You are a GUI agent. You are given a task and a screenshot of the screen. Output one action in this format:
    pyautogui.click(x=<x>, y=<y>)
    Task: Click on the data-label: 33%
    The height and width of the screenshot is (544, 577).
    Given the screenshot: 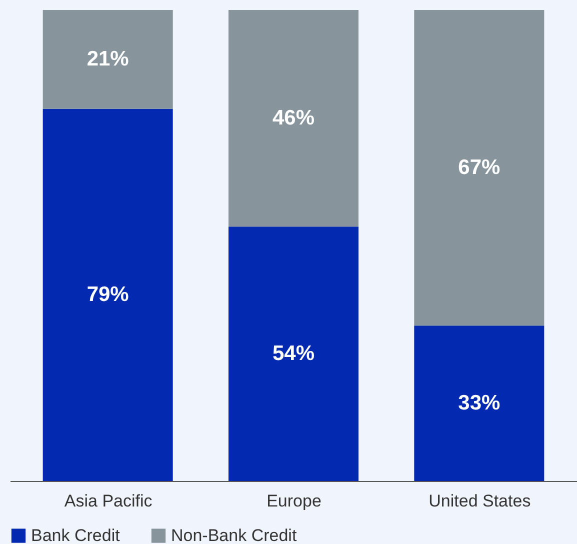 What is the action you would take?
    pyautogui.click(x=479, y=402)
    